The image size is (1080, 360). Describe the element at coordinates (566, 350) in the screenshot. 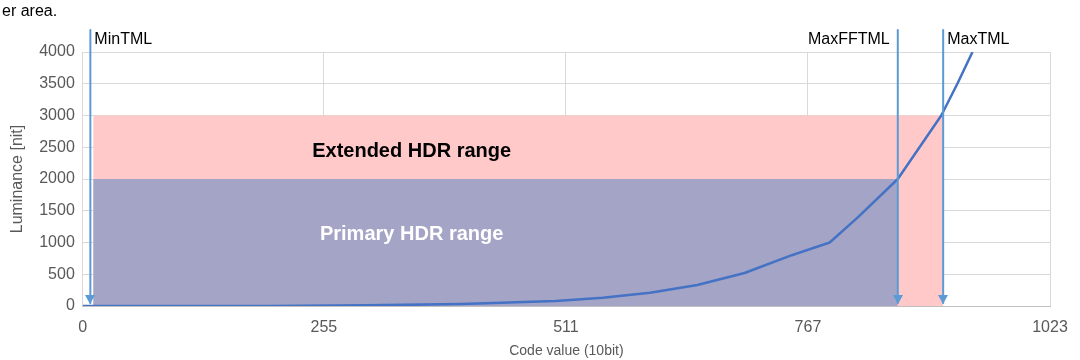

I see `x-axis-title: Code value (10bit)` at that location.